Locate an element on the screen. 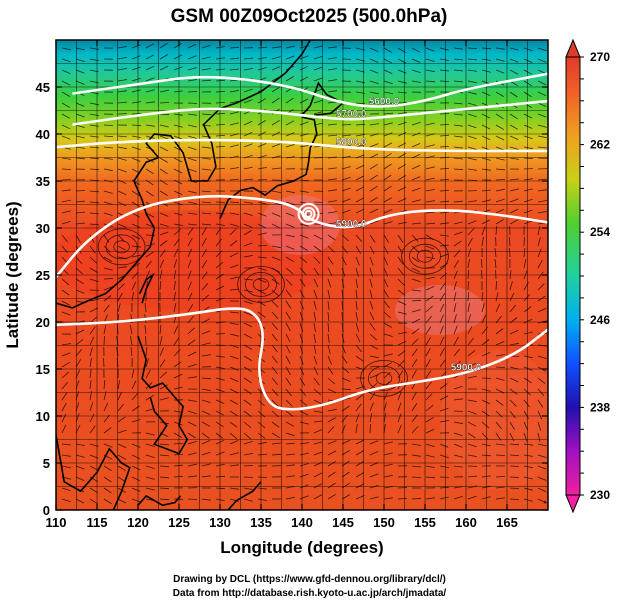  colorbar-label: 262 is located at coordinates (600, 145).